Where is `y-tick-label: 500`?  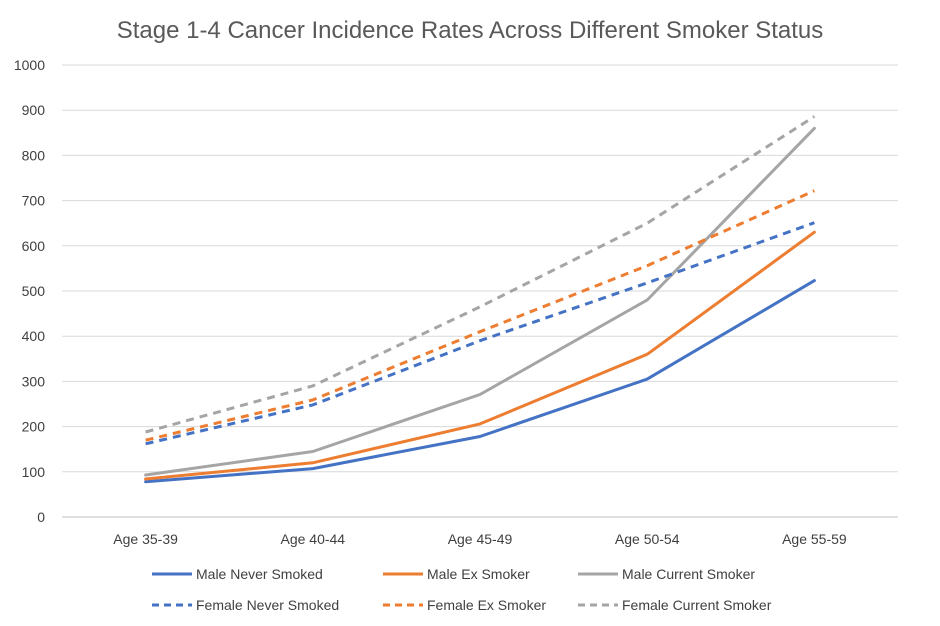
y-tick-label: 500 is located at coordinates (34, 291).